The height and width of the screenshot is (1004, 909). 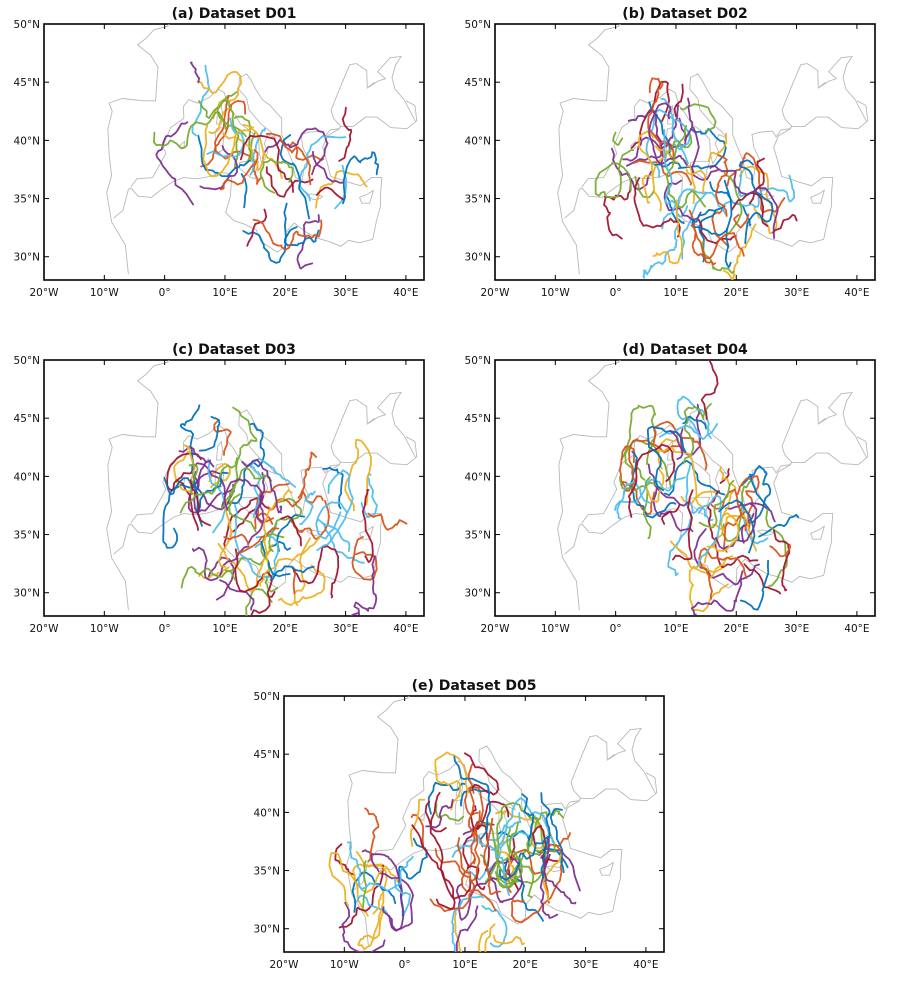 I want to click on y-tick-label: 35°N, so click(x=267, y=872).